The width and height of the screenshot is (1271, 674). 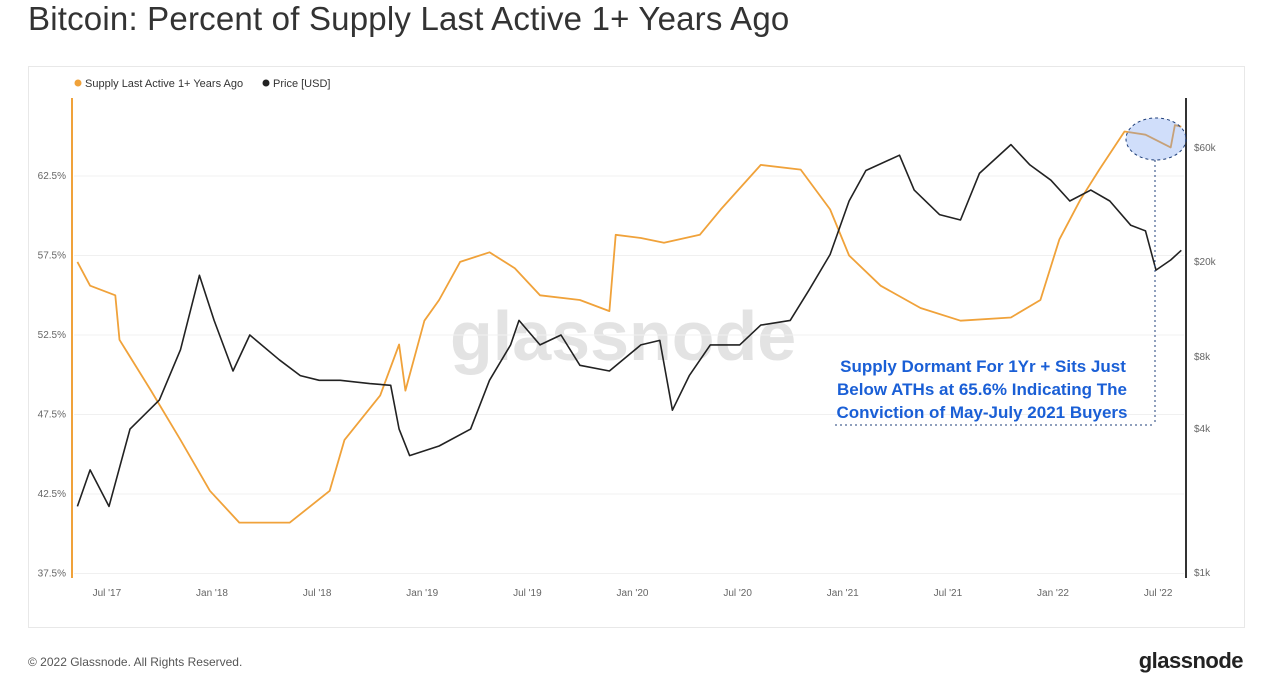 I want to click on legend-swatch-price, so click(x=266, y=83).